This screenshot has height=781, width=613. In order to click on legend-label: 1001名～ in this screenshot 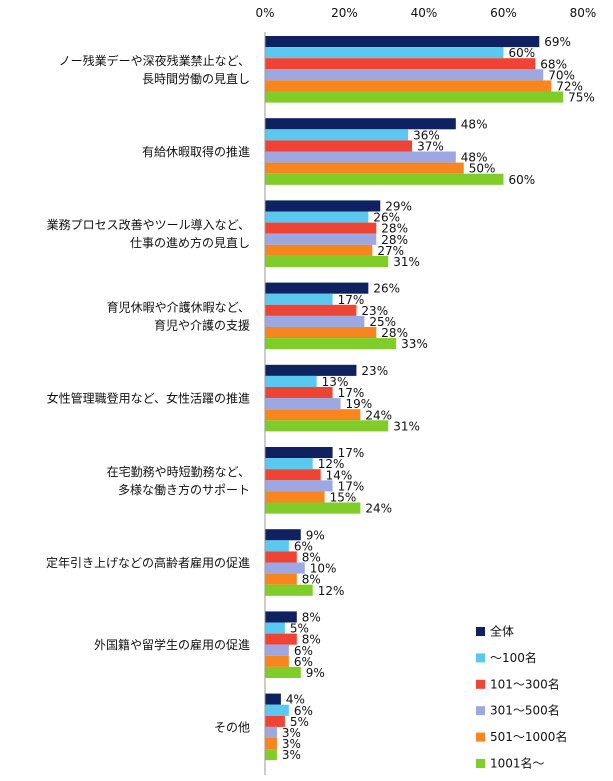, I will do `click(517, 763)`.